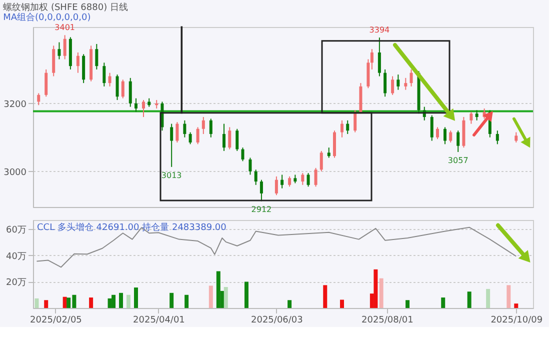 This screenshot has height=348, width=550. What do you see at coordinates (56, 321) in the screenshot?
I see `x-tick-label: 2025/02/05` at bounding box center [56, 321].